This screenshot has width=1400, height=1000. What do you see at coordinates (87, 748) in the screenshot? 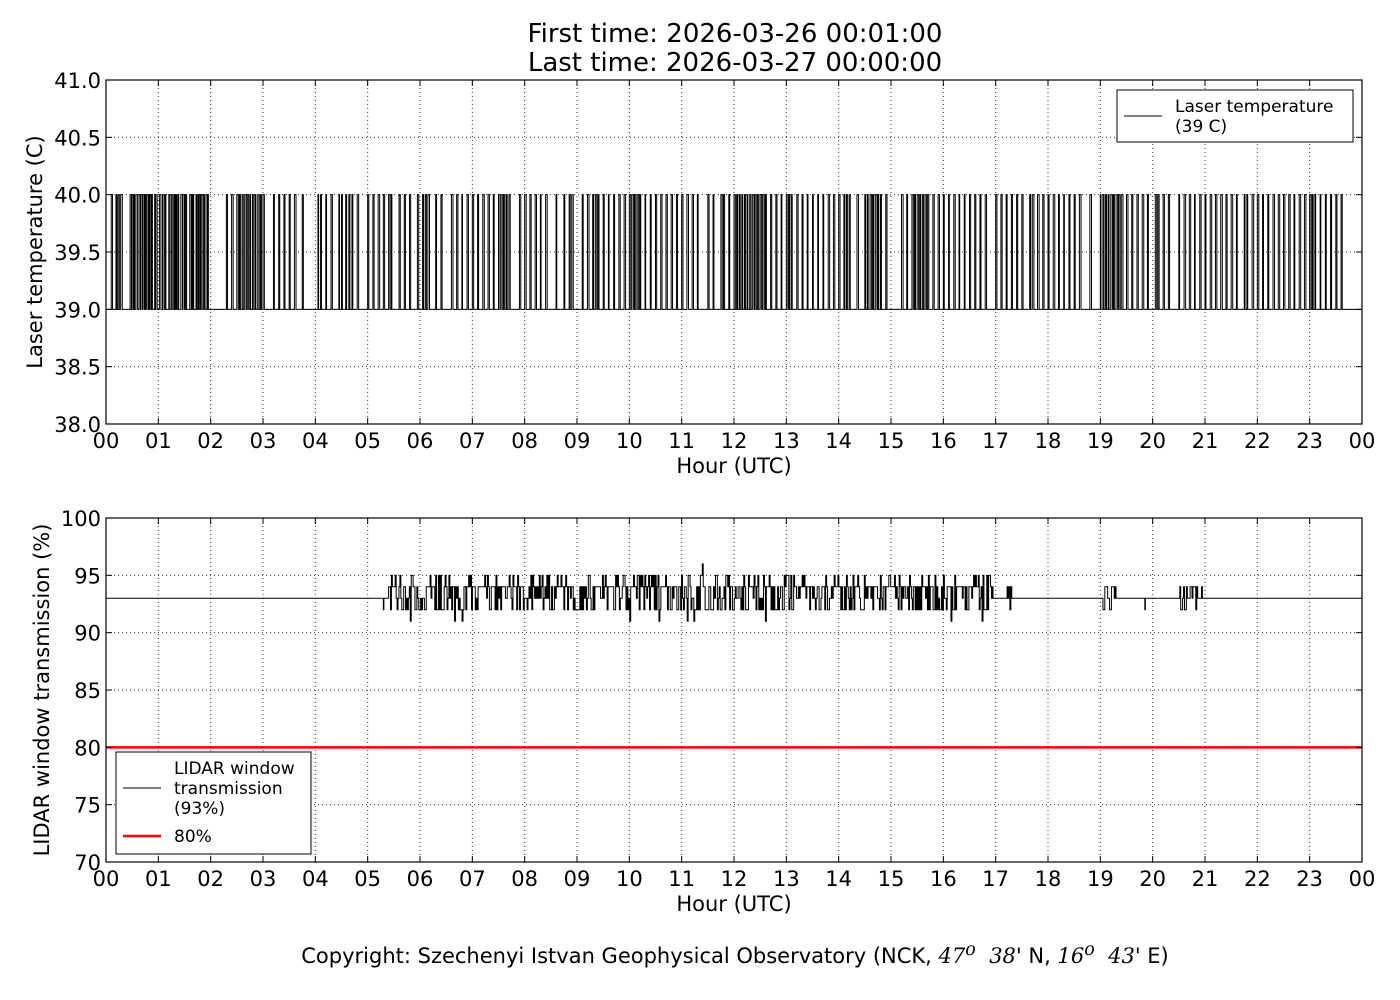
I see `y-tick-label: 80` at bounding box center [87, 748].